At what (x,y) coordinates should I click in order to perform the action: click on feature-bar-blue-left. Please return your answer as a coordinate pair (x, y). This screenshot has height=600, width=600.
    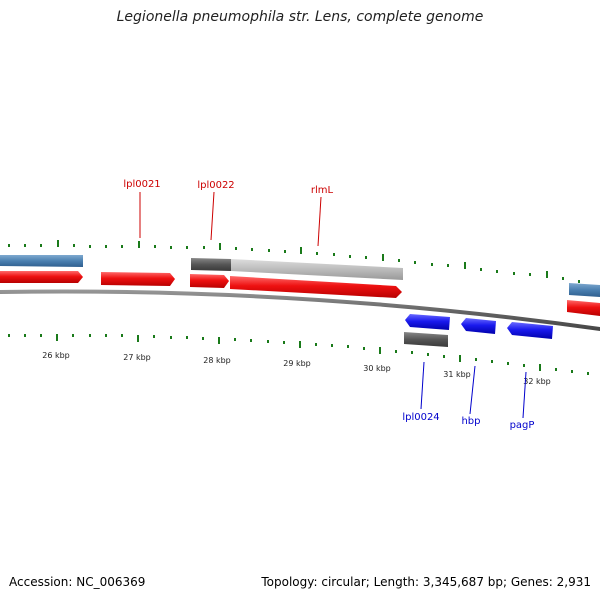
    Looking at the image, I should click on (41, 261).